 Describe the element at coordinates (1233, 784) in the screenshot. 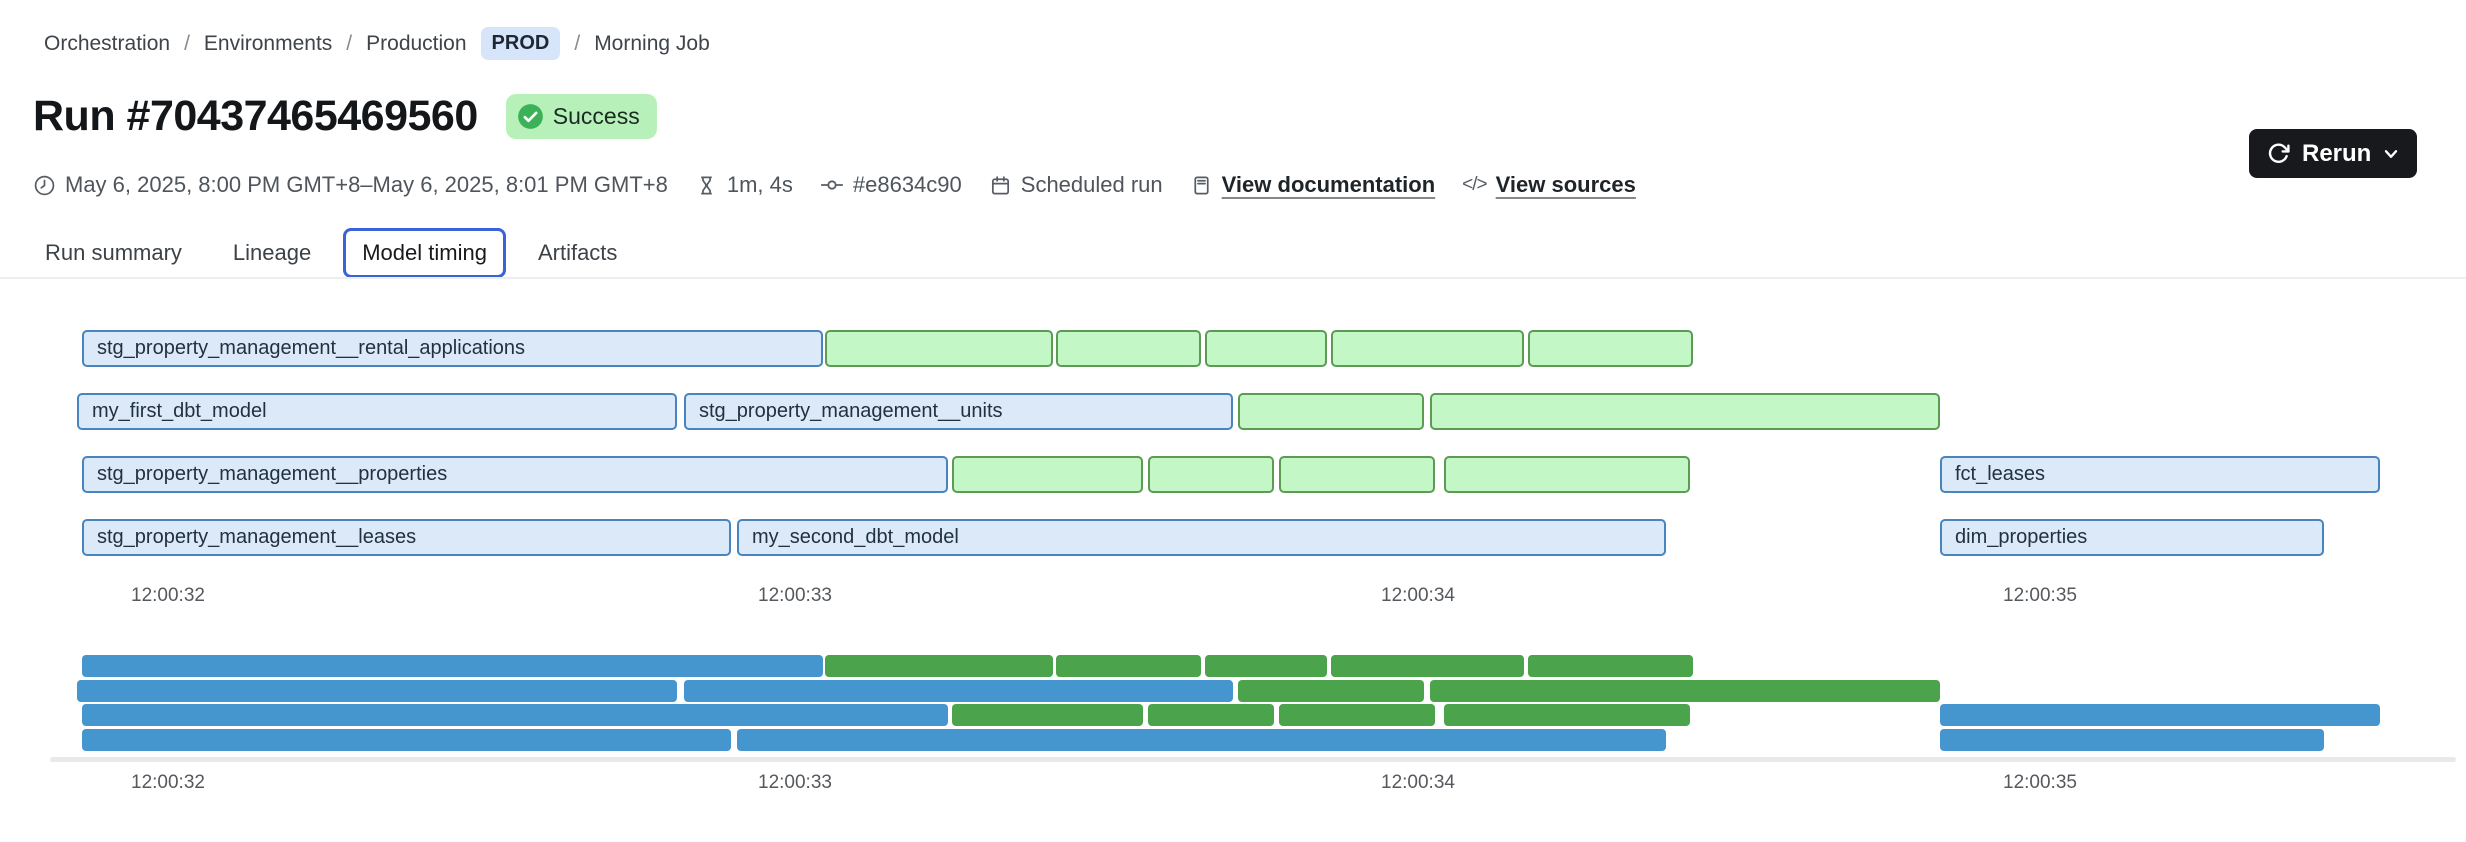

I see `gantt-axis-minimap: 12:00:32 12:00:33 12:00:34 12:00:35` at that location.